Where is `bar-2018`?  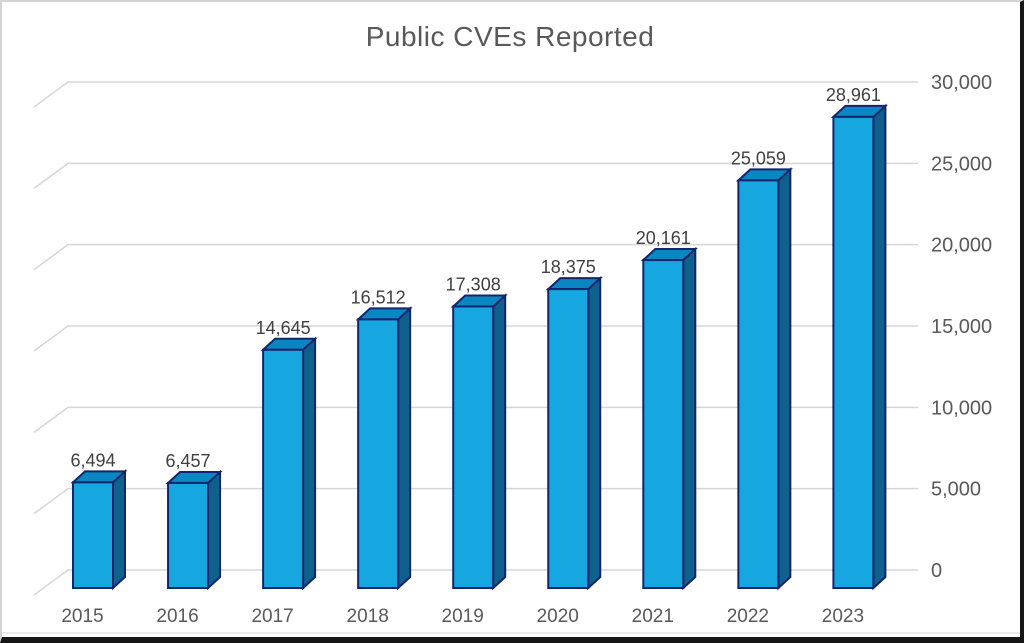
bar-2018 is located at coordinates (384, 448).